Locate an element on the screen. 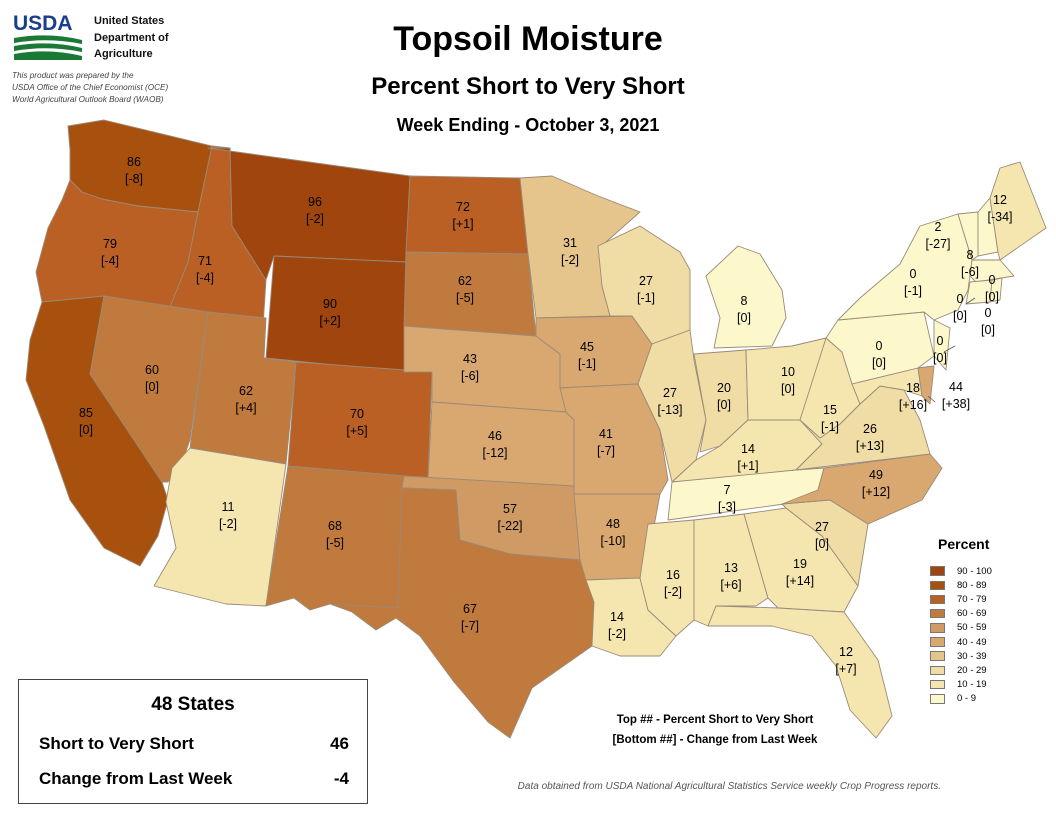 This screenshot has width=1056, height=816. state-change-il: [-13] is located at coordinates (669, 410).